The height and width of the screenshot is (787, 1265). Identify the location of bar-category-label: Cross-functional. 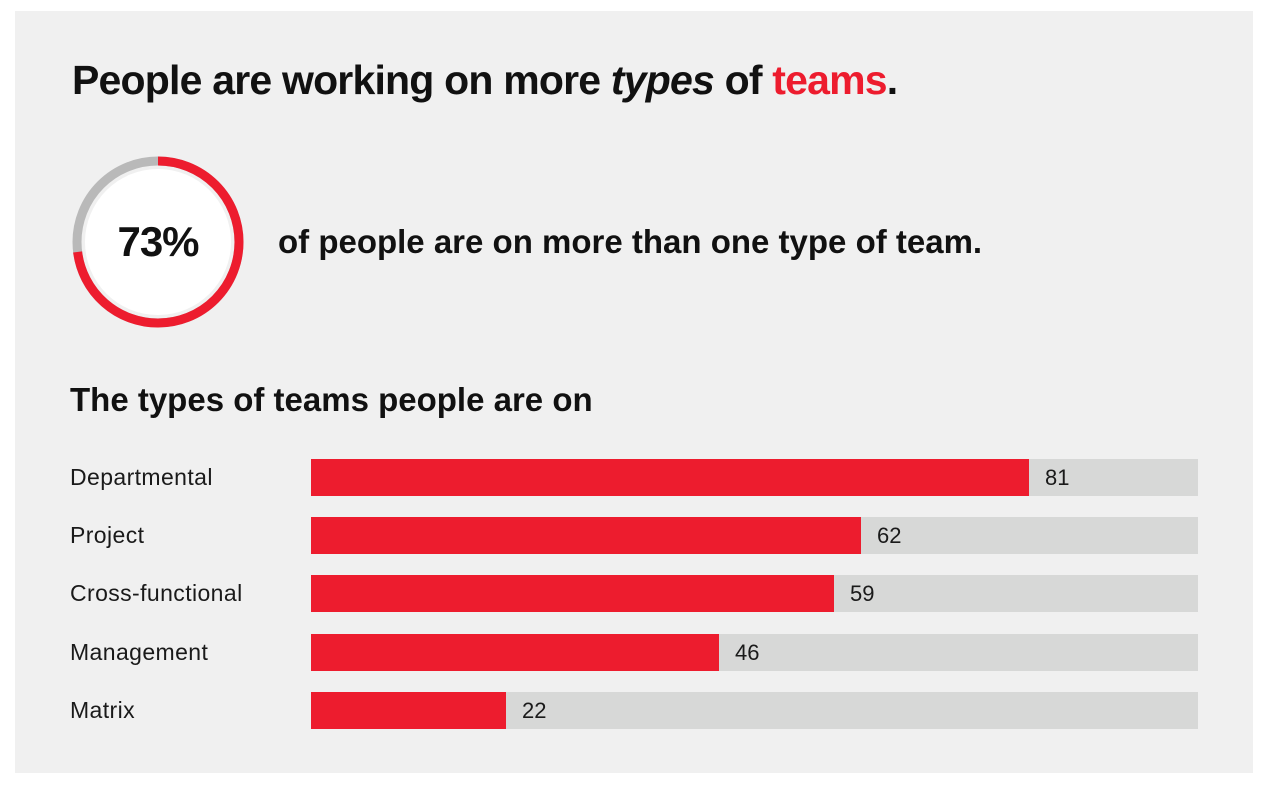
(156, 593).